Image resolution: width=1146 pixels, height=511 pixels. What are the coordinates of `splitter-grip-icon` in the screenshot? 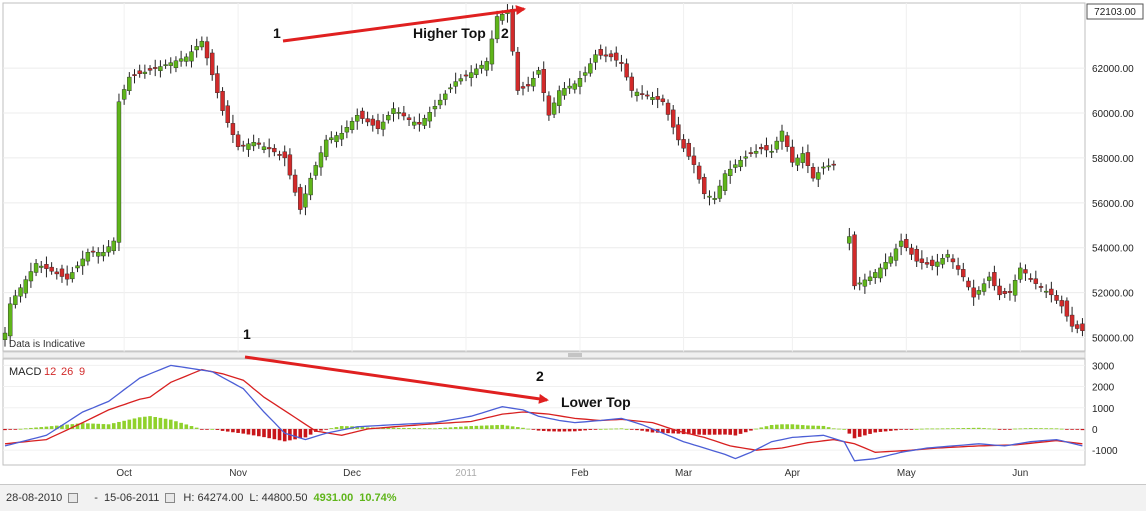 It's located at (575, 355).